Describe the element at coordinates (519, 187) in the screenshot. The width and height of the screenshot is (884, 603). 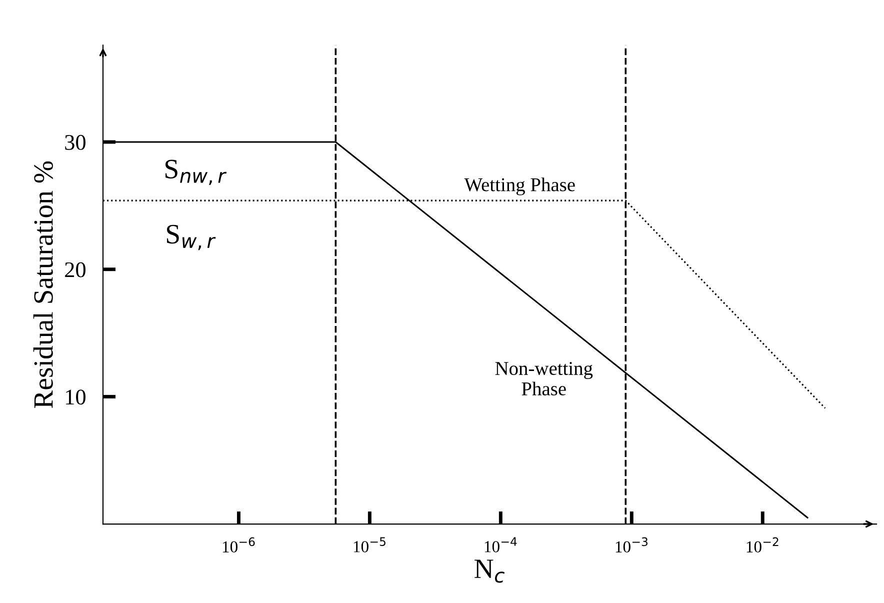
I see `annotation: Wetting Phase` at that location.